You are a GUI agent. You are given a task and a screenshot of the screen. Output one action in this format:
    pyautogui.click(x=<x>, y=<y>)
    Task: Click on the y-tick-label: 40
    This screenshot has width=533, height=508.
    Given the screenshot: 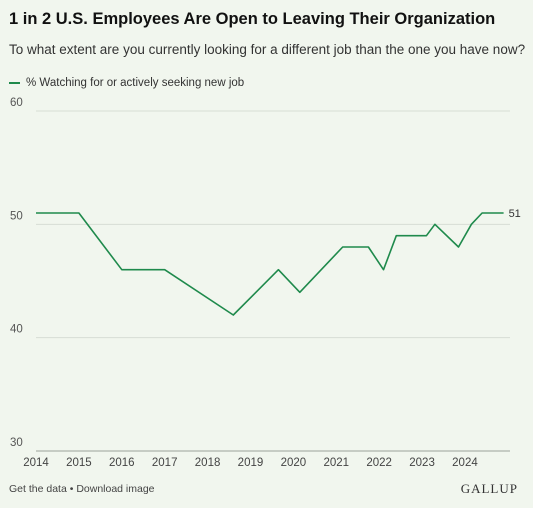 What is the action you would take?
    pyautogui.click(x=16, y=330)
    